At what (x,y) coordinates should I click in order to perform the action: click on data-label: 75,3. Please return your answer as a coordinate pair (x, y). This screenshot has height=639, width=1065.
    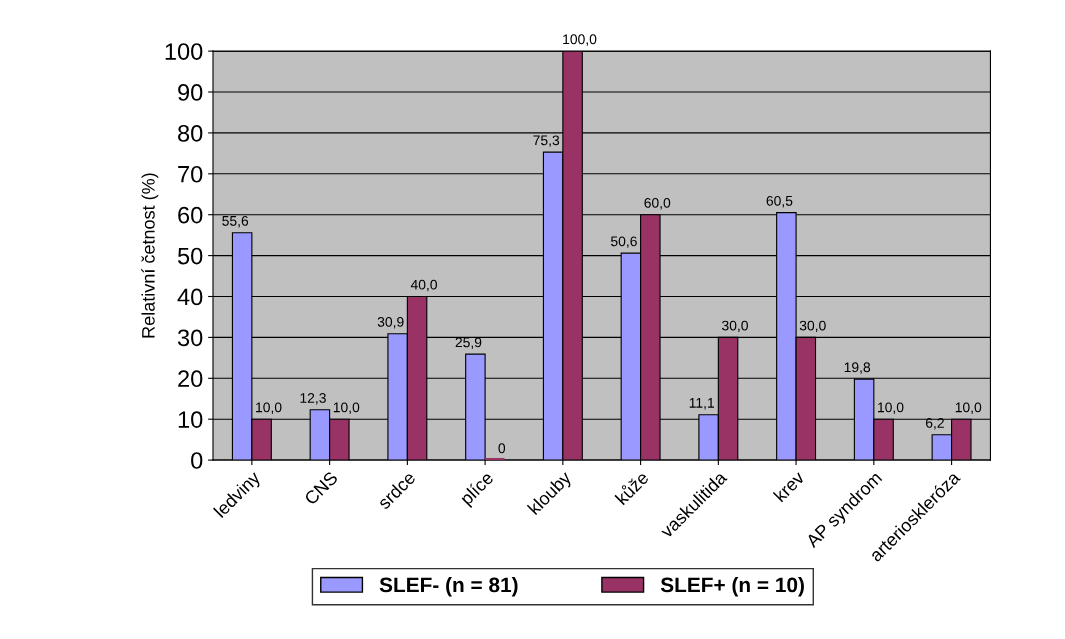
    Looking at the image, I should click on (546, 141).